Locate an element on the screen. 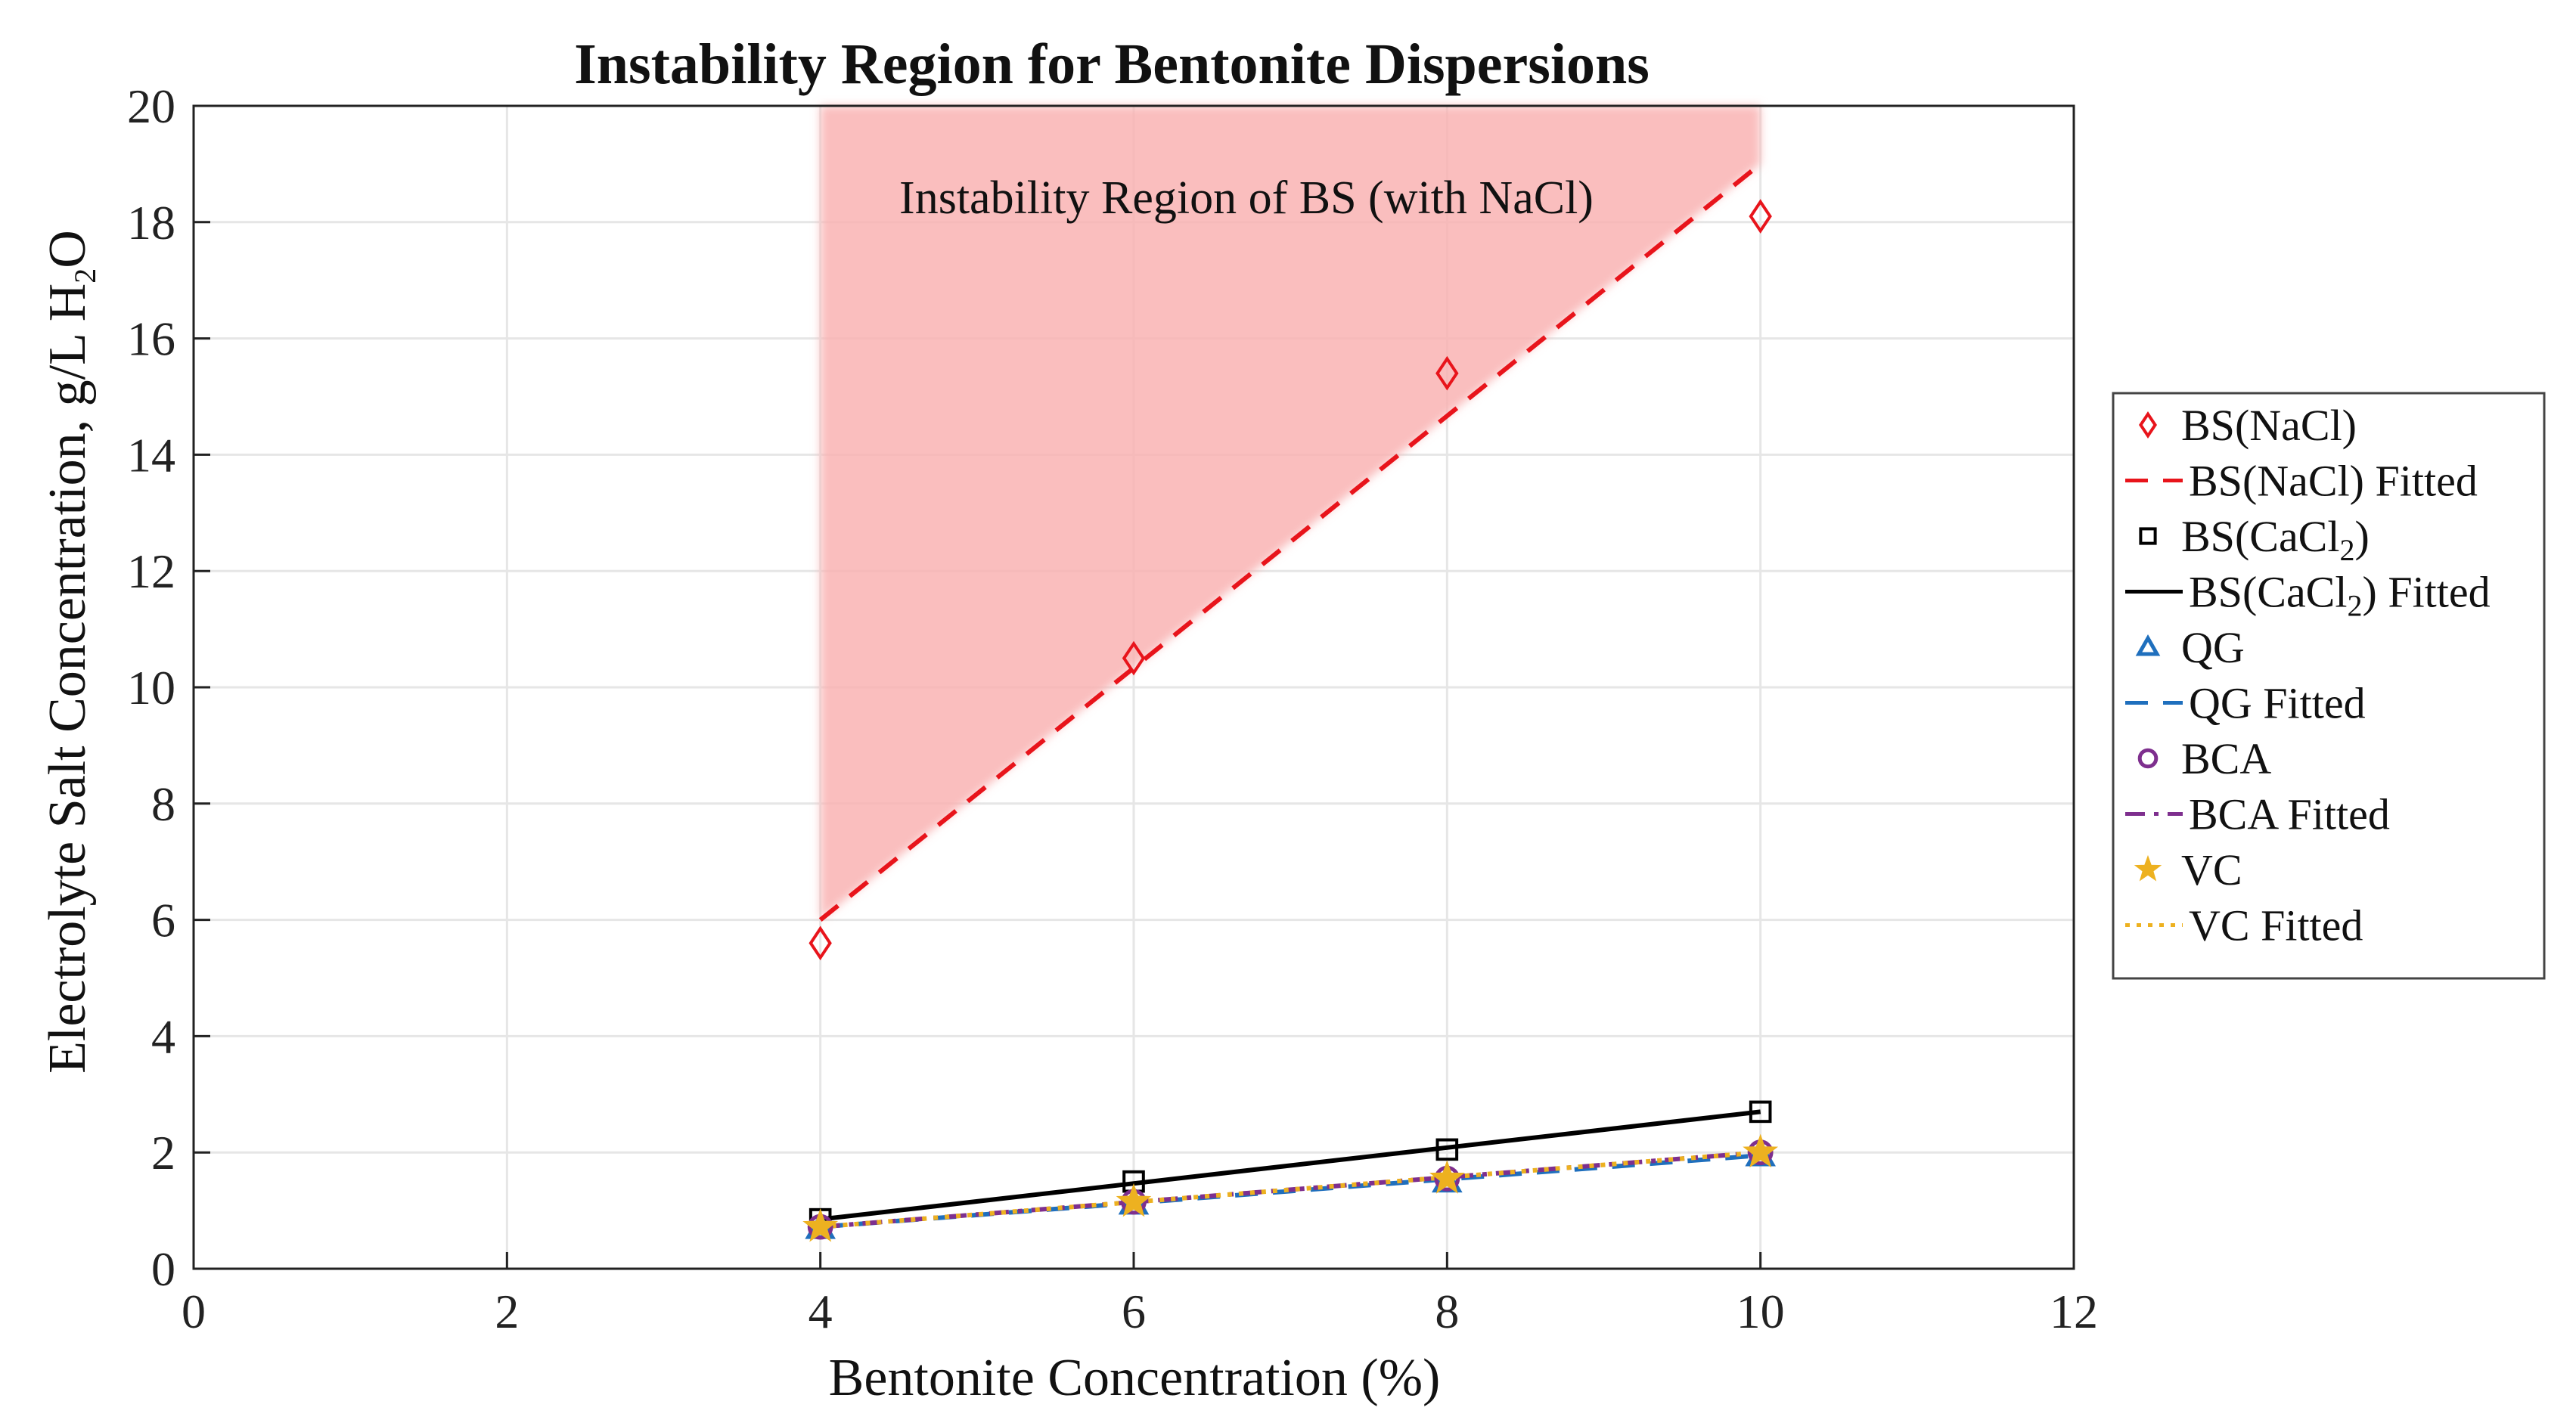 Image resolution: width=2576 pixels, height=1426 pixels. y-tick-label: 12 is located at coordinates (151, 571).